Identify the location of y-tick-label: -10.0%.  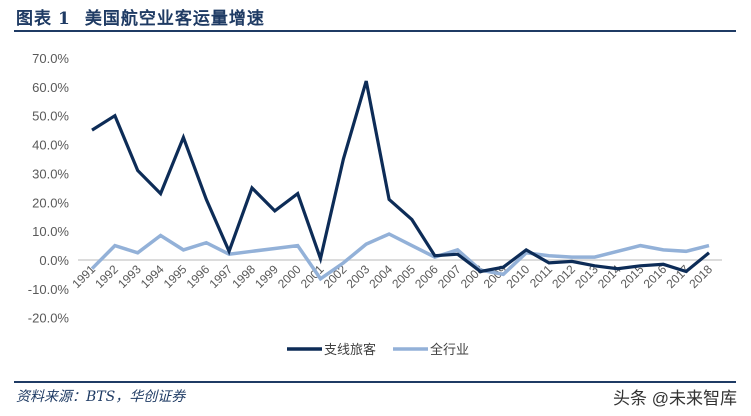
(49, 289).